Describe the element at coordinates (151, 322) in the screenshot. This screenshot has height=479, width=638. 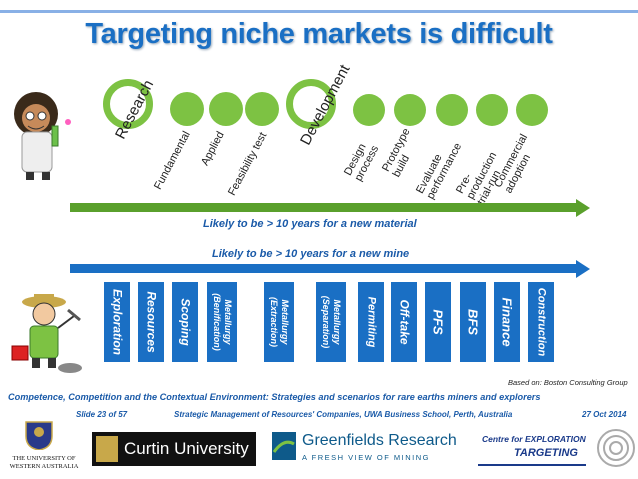
I see `mine-stage-resources: Resources` at that location.